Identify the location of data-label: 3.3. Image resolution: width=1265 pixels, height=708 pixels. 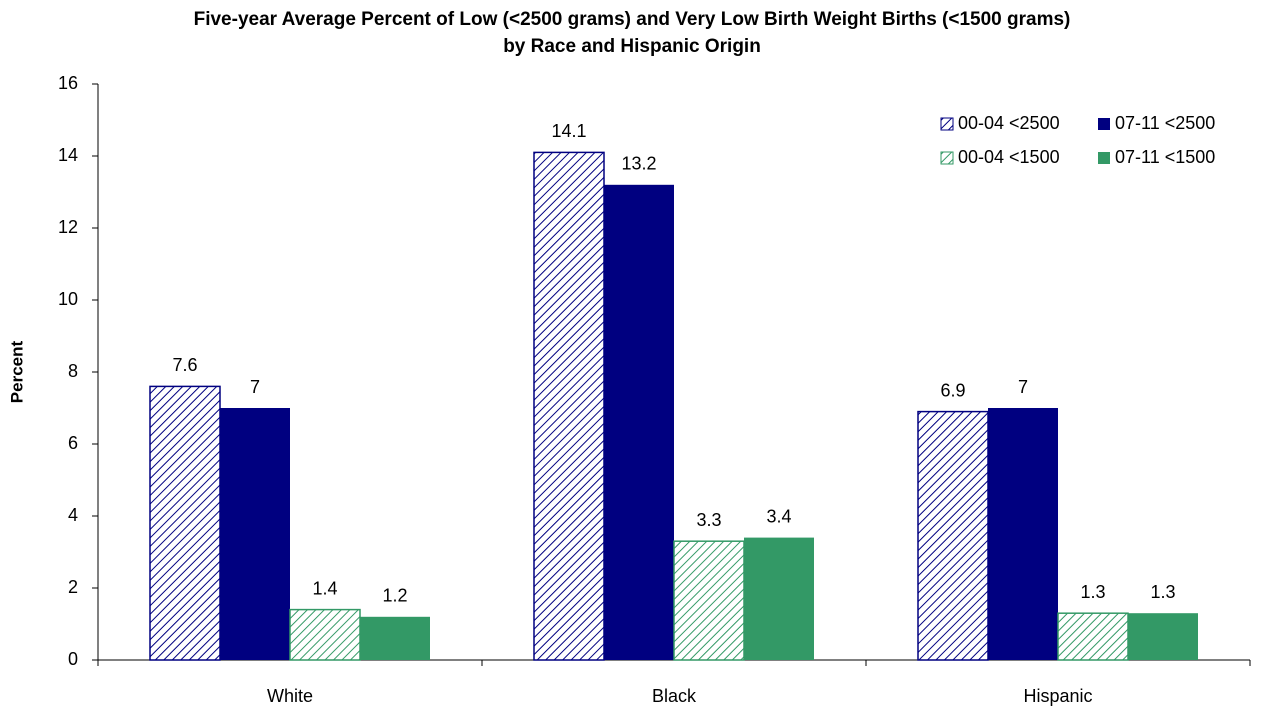
(708, 520).